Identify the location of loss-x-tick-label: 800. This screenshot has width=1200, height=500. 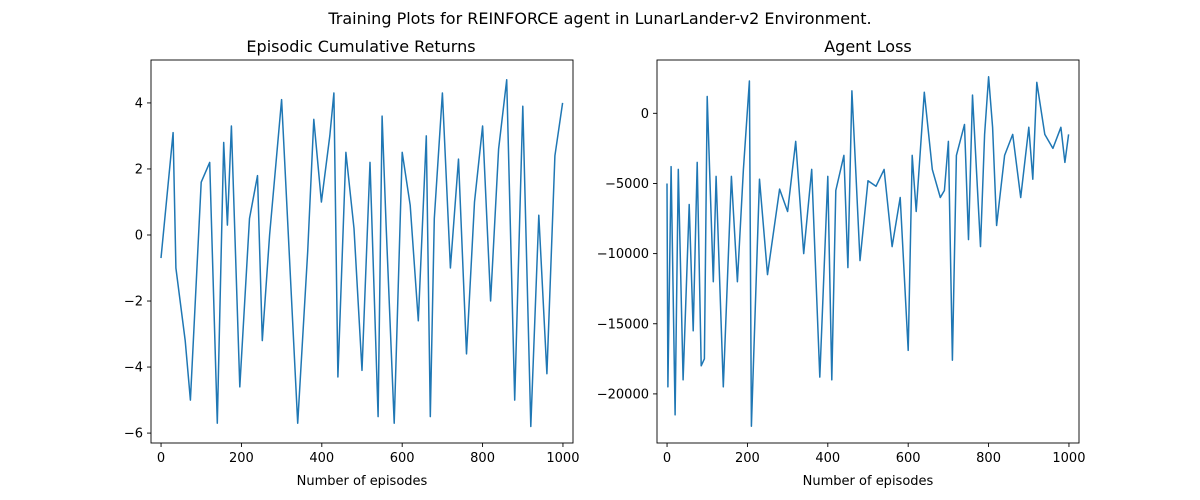
(988, 458).